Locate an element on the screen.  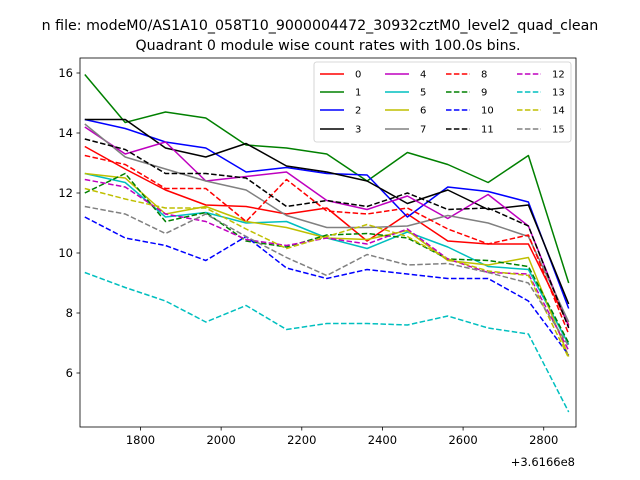
y-tick-label: 12 is located at coordinates (65, 193).